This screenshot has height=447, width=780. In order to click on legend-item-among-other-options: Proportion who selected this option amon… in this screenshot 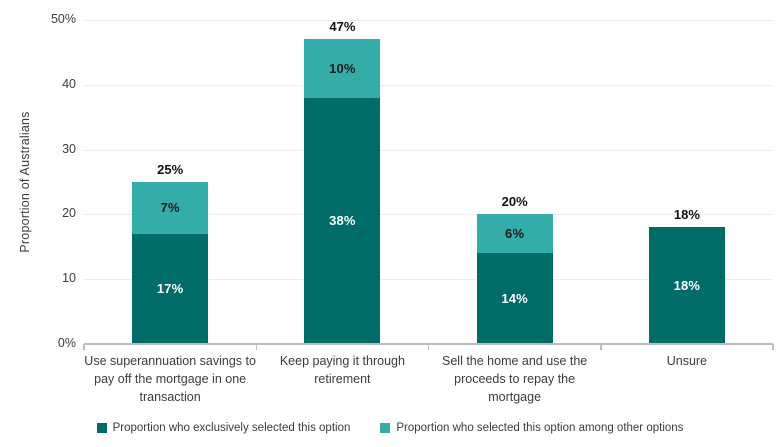, I will do `click(531, 428)`.